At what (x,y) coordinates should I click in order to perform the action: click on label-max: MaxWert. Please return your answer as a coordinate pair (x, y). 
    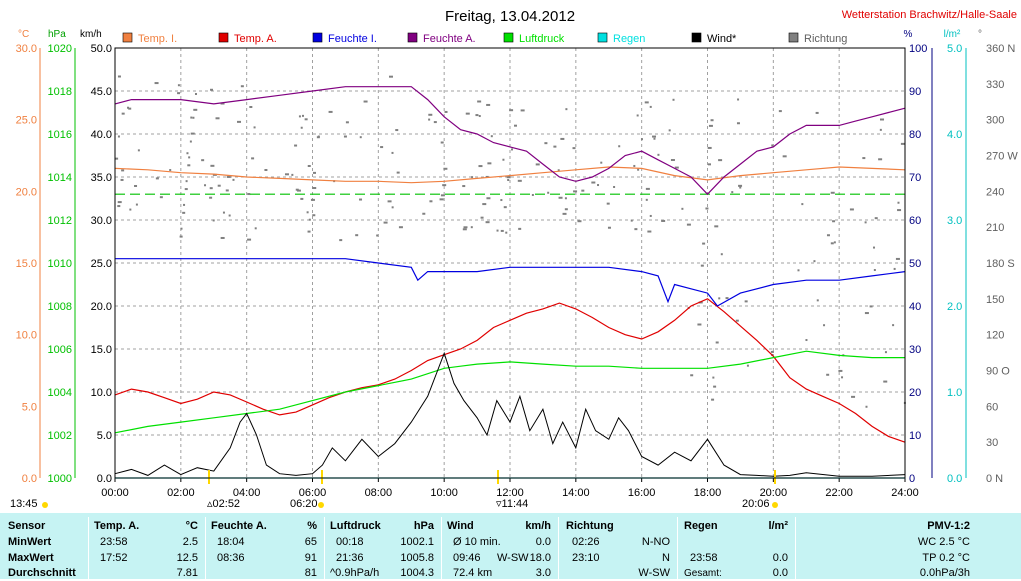
    Looking at the image, I should click on (31, 558).